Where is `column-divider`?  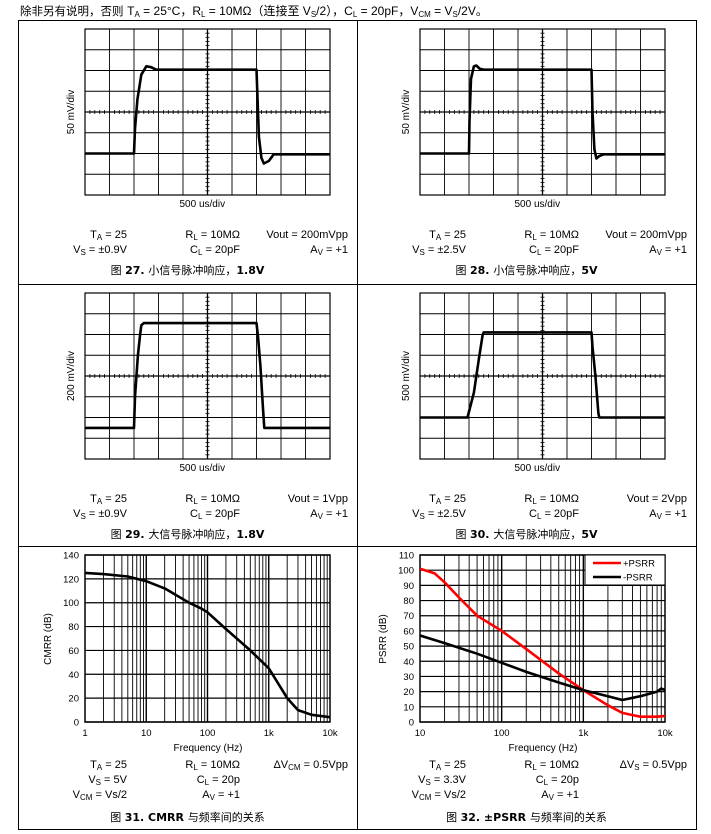
column-divider is located at coordinates (357, 425).